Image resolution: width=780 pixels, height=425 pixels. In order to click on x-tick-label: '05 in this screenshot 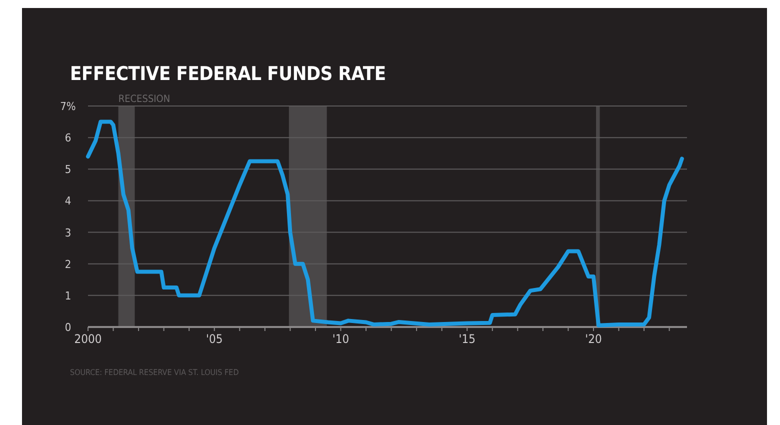, I will do `click(214, 339)`.